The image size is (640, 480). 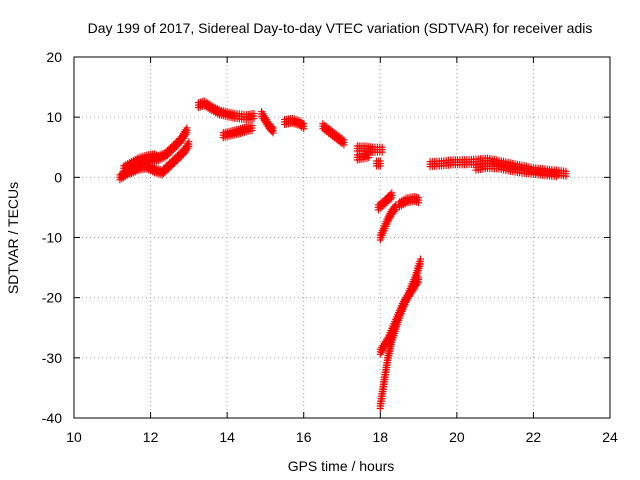 I want to click on x-tick-label: 12, so click(x=151, y=437).